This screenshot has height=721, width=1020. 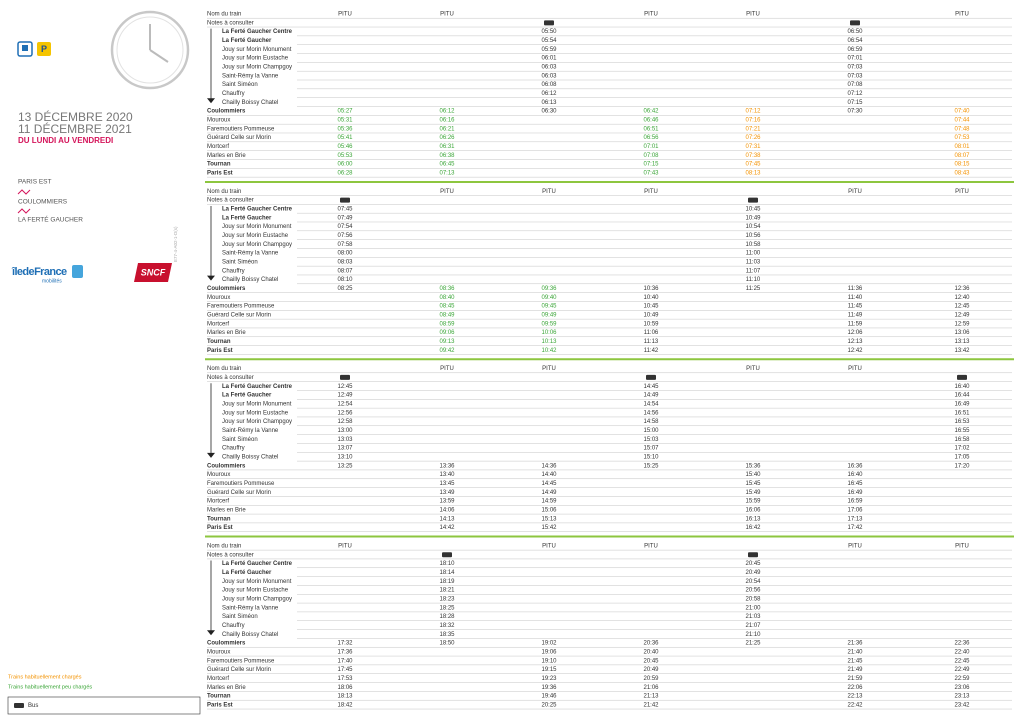 What do you see at coordinates (153, 272) in the screenshot?
I see `logo-sncf: SNCF` at bounding box center [153, 272].